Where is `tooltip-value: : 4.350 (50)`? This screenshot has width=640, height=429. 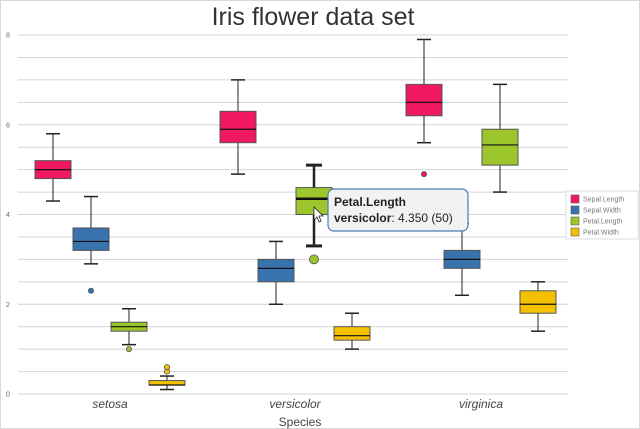 tooltip-value: : 4.350 (50) is located at coordinates (421, 218).